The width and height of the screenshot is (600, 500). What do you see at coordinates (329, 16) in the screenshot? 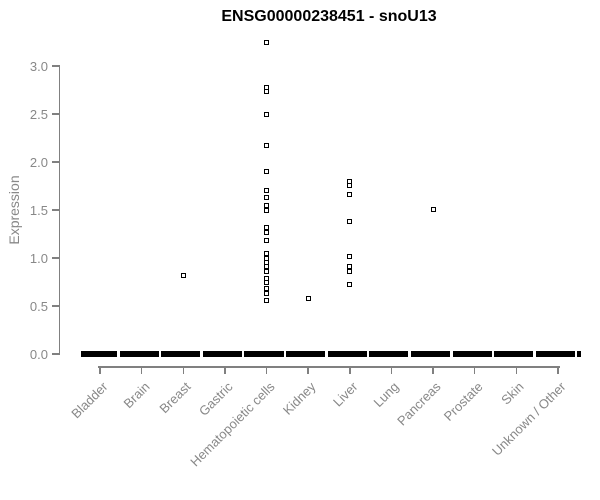
I see `chart-title: ENSG00000238451 - snoU13` at bounding box center [329, 16].